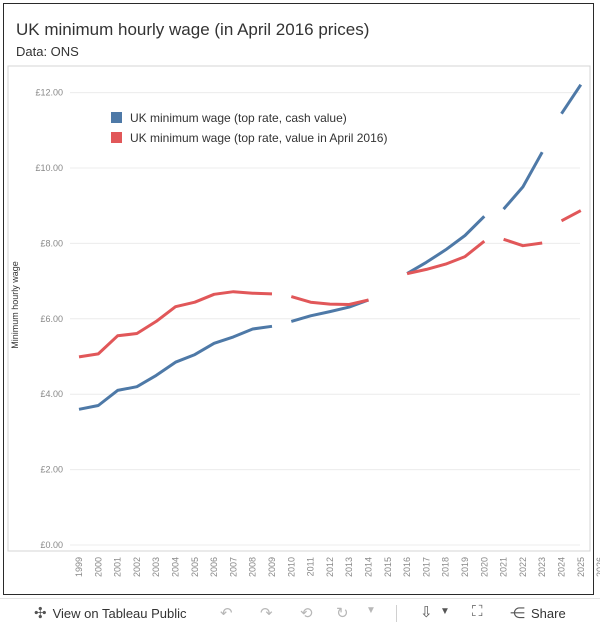 The image size is (600, 628). What do you see at coordinates (51, 545) in the screenshot?
I see `y-tick-label: £0.00` at bounding box center [51, 545].